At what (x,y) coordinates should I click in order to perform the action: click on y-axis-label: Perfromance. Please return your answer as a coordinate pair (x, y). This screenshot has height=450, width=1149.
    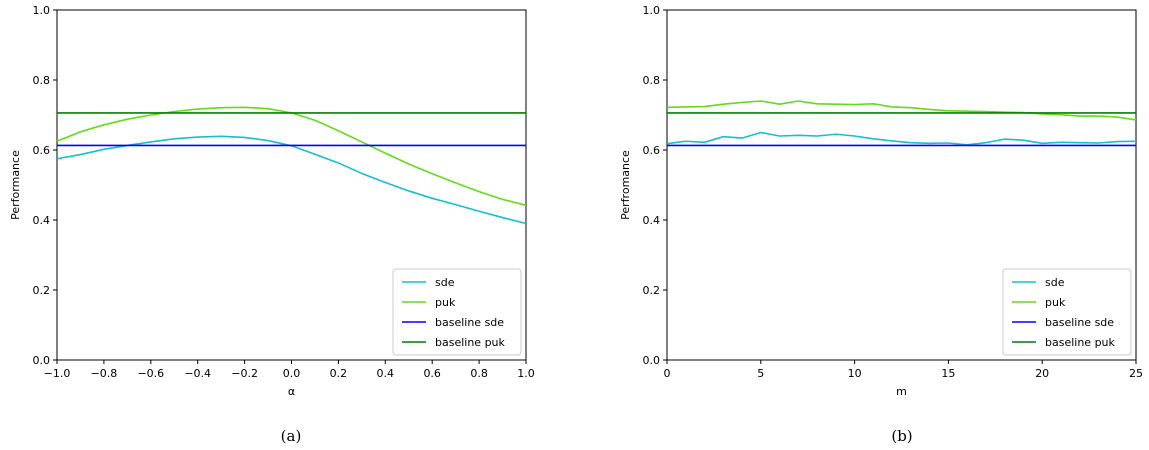
    Looking at the image, I should click on (625, 185).